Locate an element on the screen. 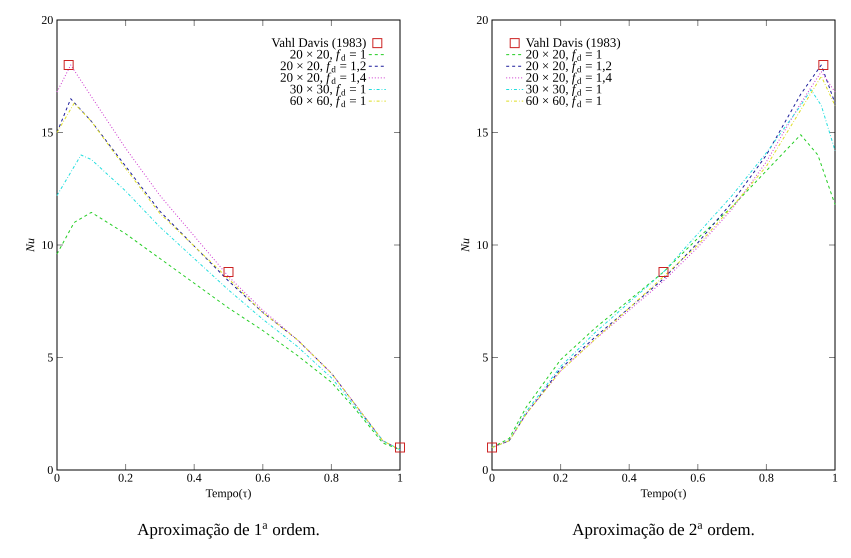 This screenshot has height=558, width=851. text: Aproximação de 1$^{a}$ ordem. is located at coordinates (228, 531).